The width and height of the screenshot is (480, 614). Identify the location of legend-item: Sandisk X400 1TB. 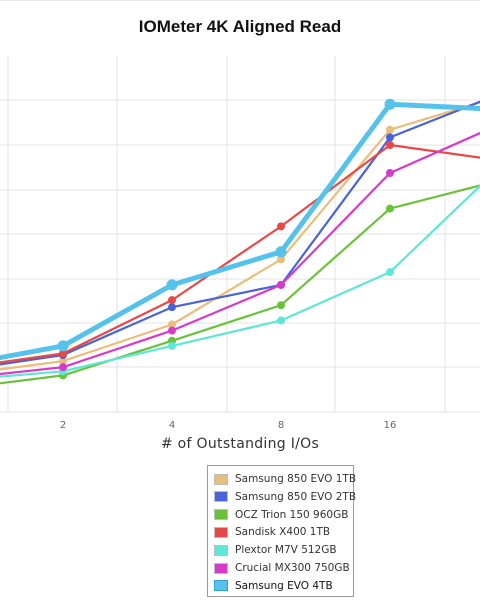
(272, 532).